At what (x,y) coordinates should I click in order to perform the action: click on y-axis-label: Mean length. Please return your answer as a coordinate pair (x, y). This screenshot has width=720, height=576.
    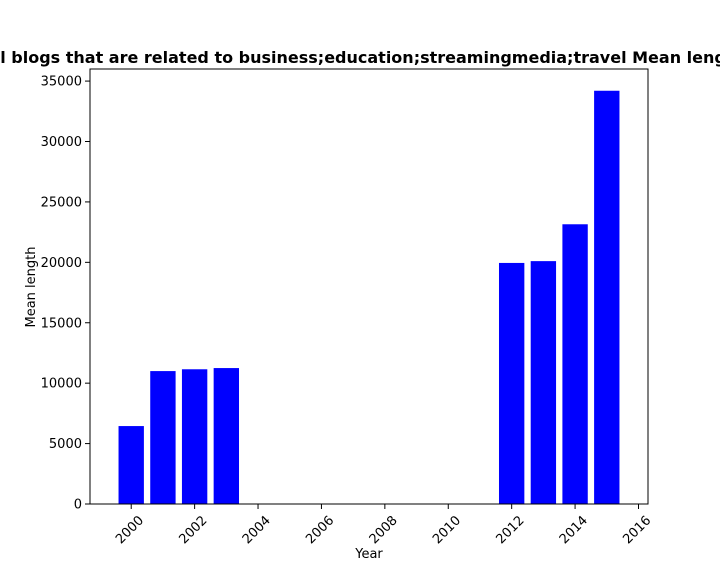
    Looking at the image, I should click on (31, 287).